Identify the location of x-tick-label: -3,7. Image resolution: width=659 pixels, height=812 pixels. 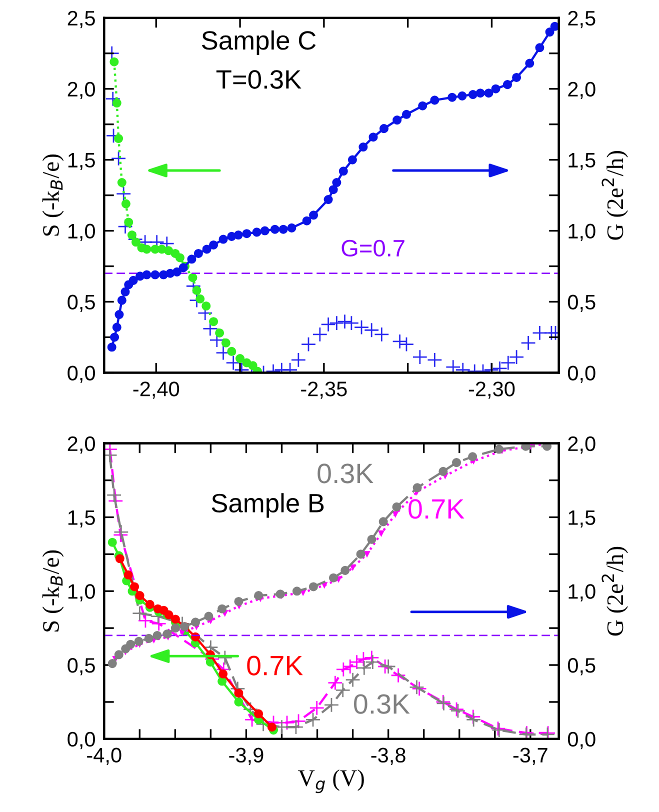
(530, 757).